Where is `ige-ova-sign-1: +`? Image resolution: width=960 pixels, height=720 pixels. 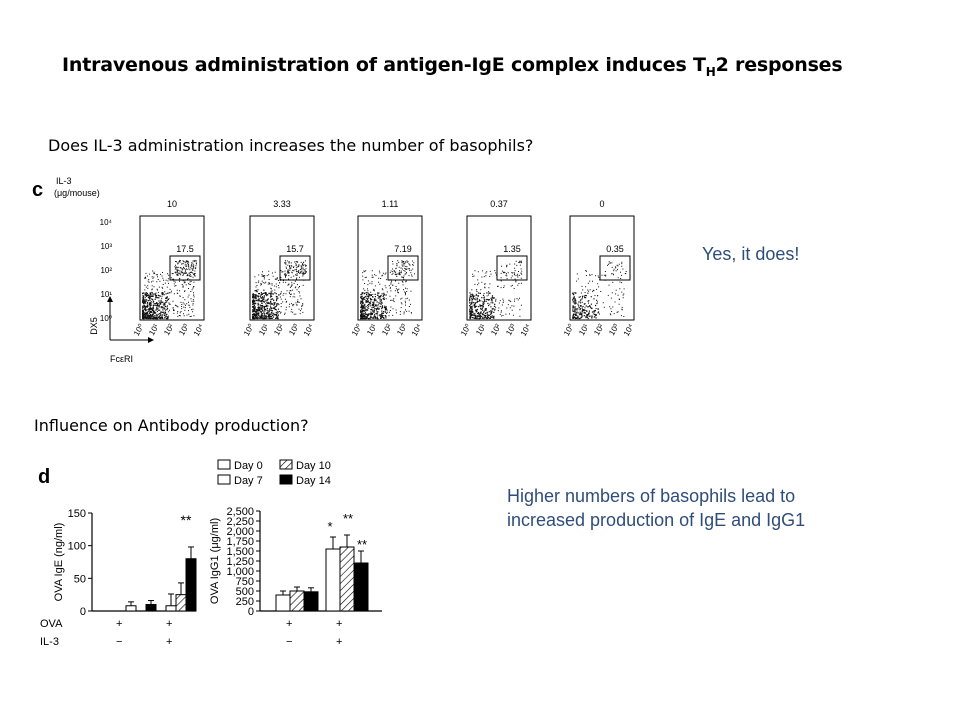 ige-ova-sign-1: + is located at coordinates (119, 624).